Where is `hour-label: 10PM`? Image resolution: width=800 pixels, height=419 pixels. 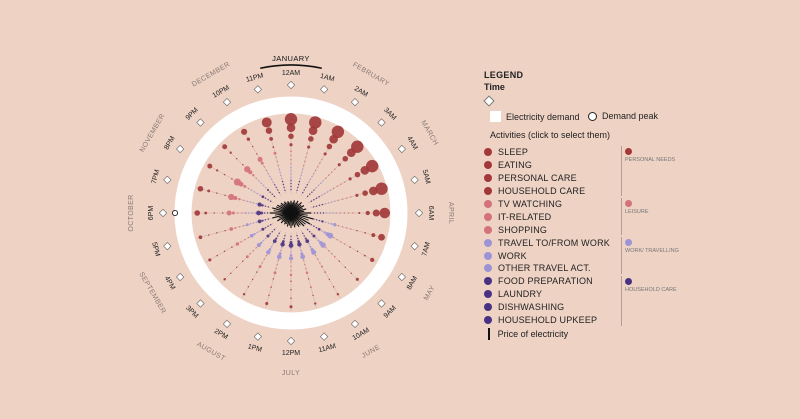
hour-label: 10PM is located at coordinates (220, 91).